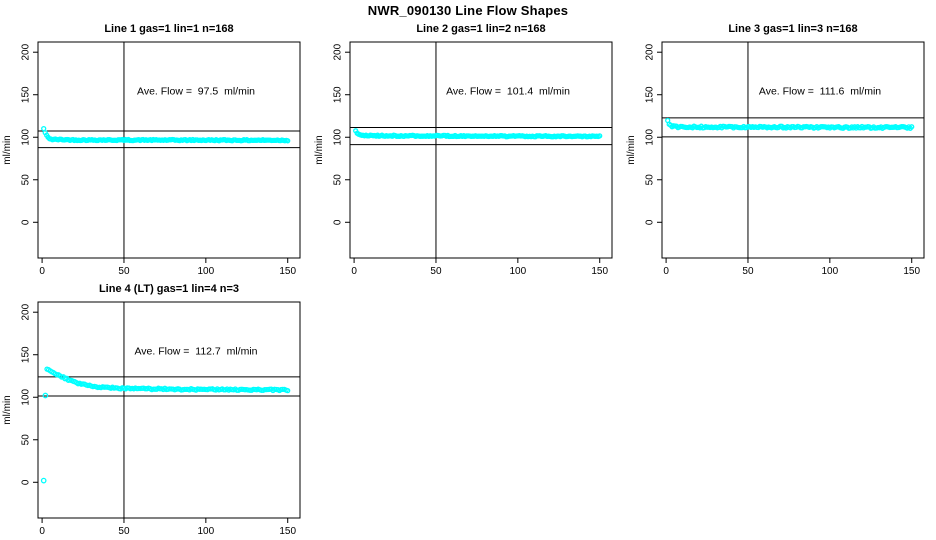  I want to click on ave-flow-annotation: Ave. Flow = 112.7 ml/min, so click(195, 352).